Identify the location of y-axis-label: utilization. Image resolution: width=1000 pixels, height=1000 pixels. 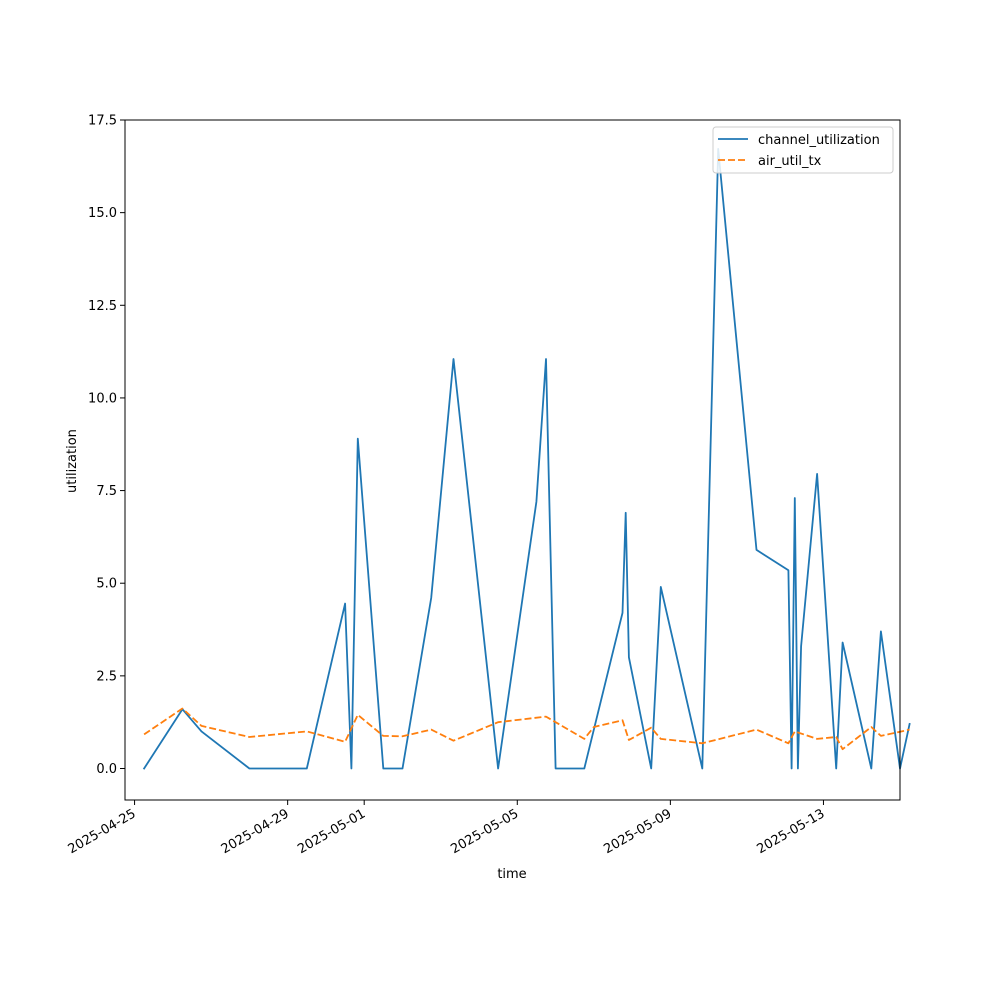
(72, 461).